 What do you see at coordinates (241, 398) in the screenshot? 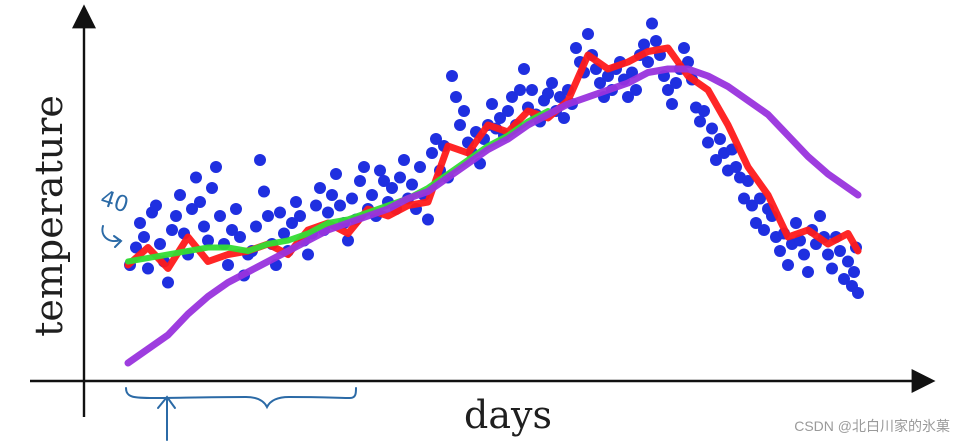
I see `handwritten-brace` at bounding box center [241, 398].